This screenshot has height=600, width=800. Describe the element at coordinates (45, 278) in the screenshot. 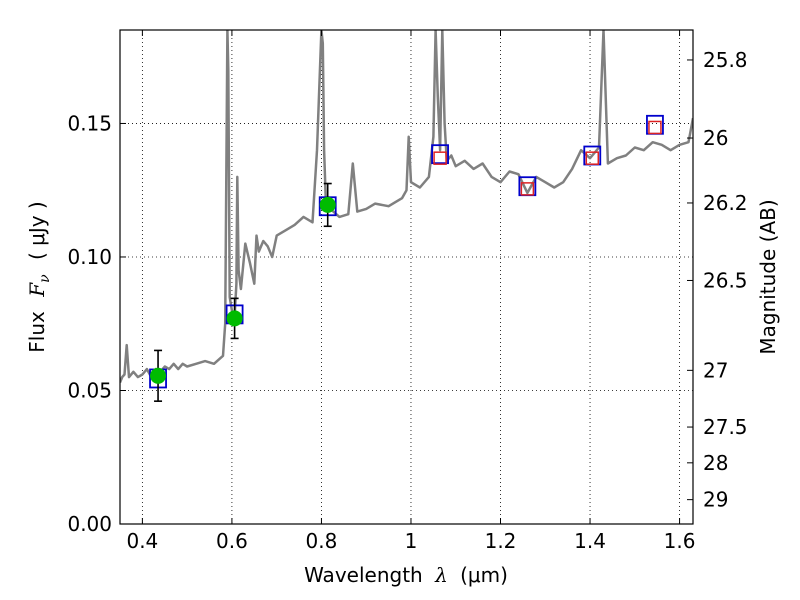

I see `y-axis-label-subscript: ν` at that location.